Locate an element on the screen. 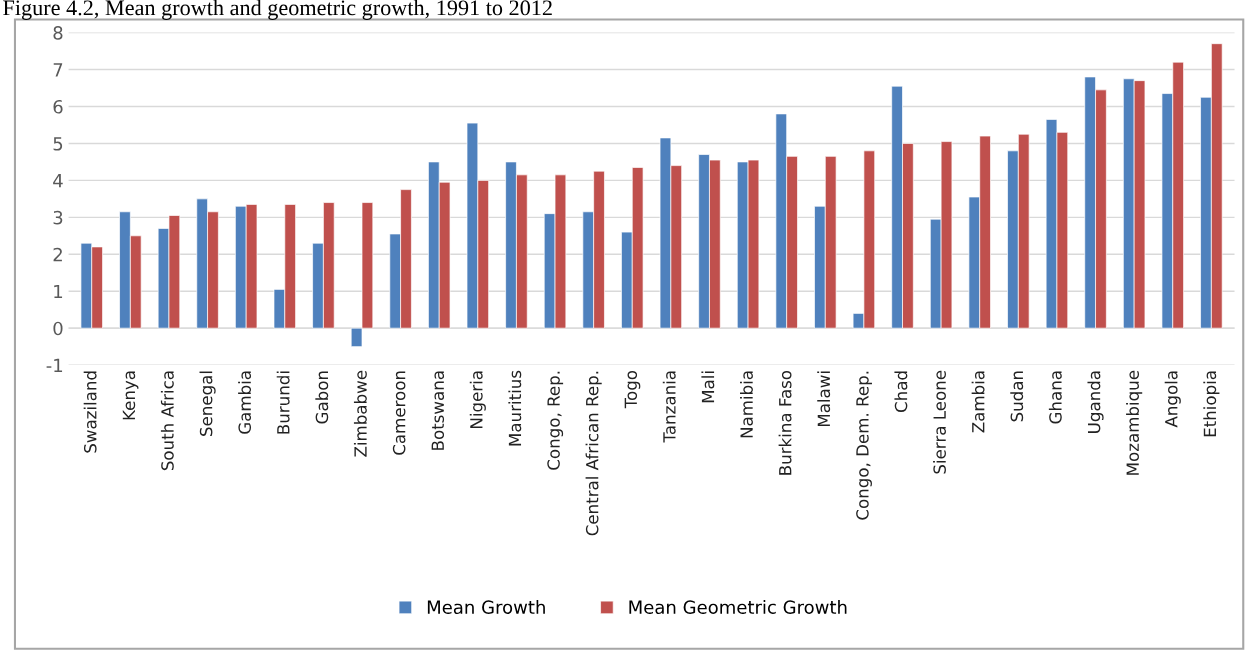 The height and width of the screenshot is (652, 1247). x-tick-label: Central African Rep. is located at coordinates (593, 453).